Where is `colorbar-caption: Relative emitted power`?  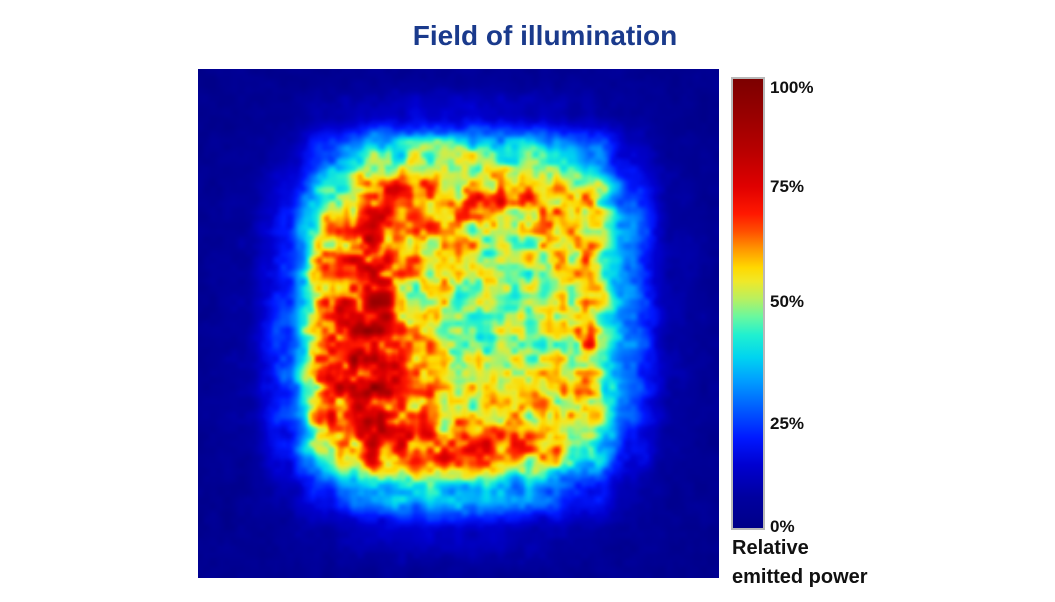
colorbar-caption: Relative emitted power is located at coordinates (832, 563).